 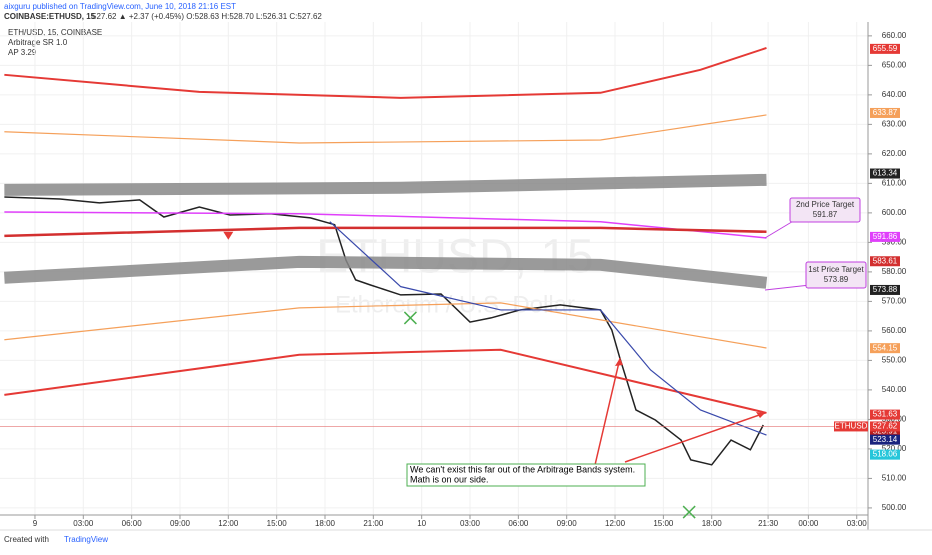 What do you see at coordinates (808, 523) in the screenshot?
I see `x-tick-label: 00:00` at bounding box center [808, 523].